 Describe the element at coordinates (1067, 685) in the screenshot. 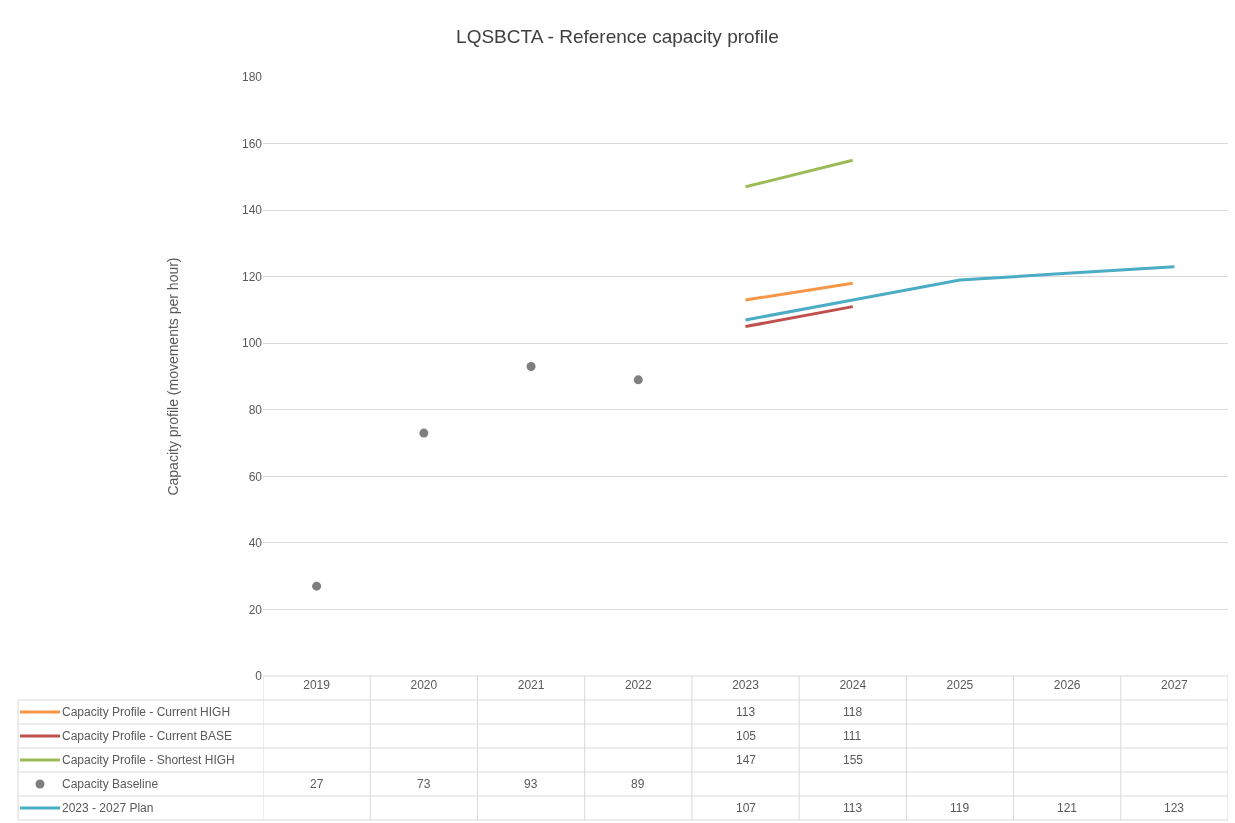

I see `x-tick-label: 2026` at that location.